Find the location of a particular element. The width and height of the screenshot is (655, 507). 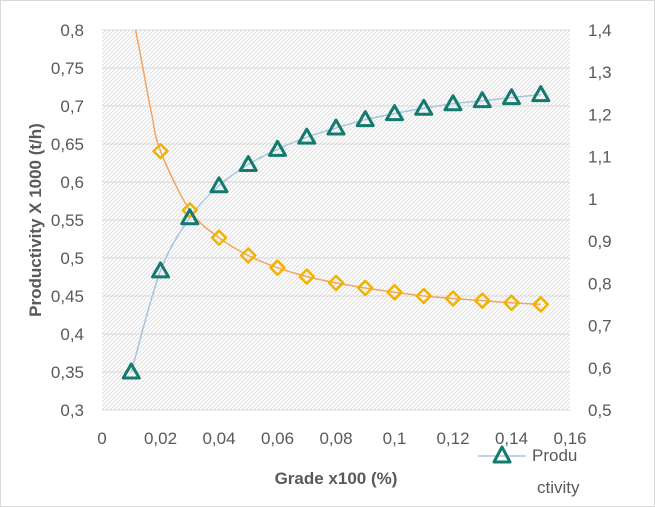

left-axis-tick-label: 0,4 is located at coordinates (72, 334).